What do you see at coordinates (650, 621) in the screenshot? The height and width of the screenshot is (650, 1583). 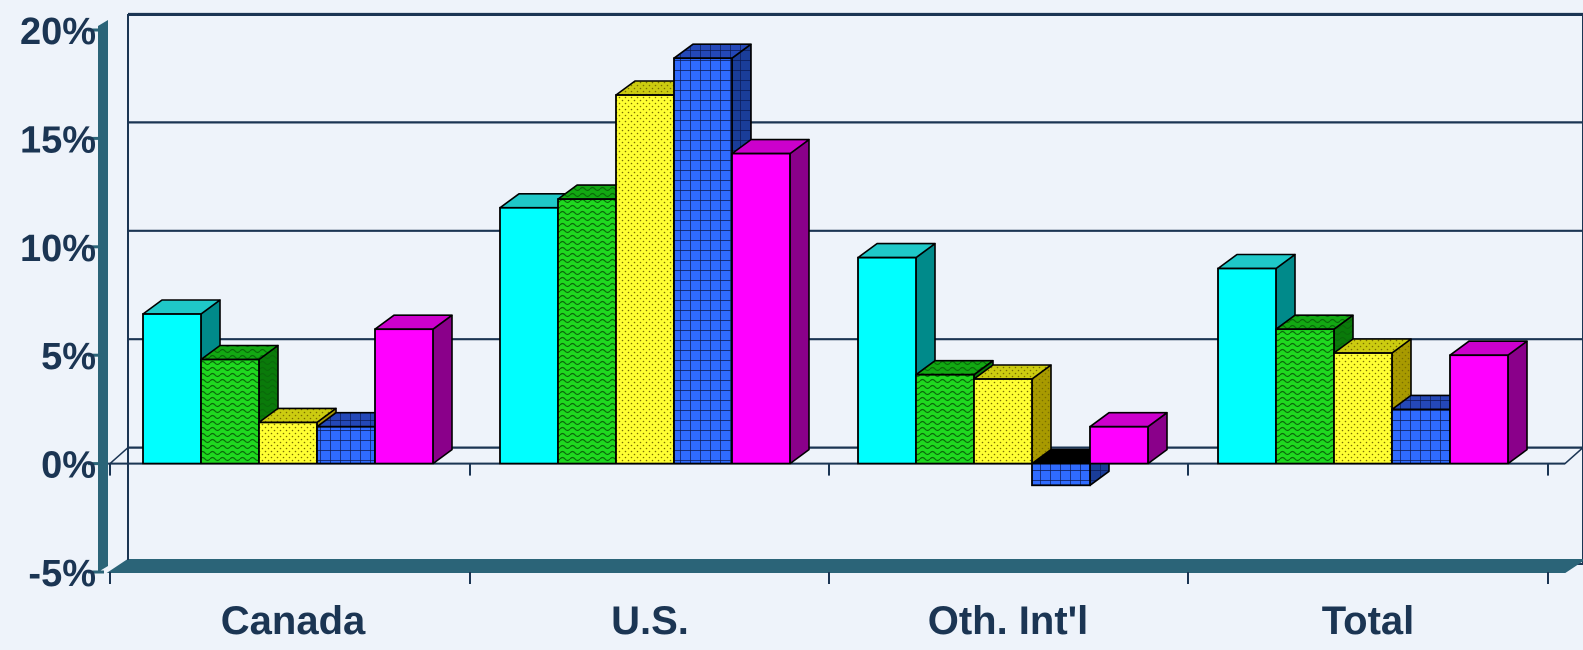 I see `x-tick-label: U.S.` at bounding box center [650, 621].